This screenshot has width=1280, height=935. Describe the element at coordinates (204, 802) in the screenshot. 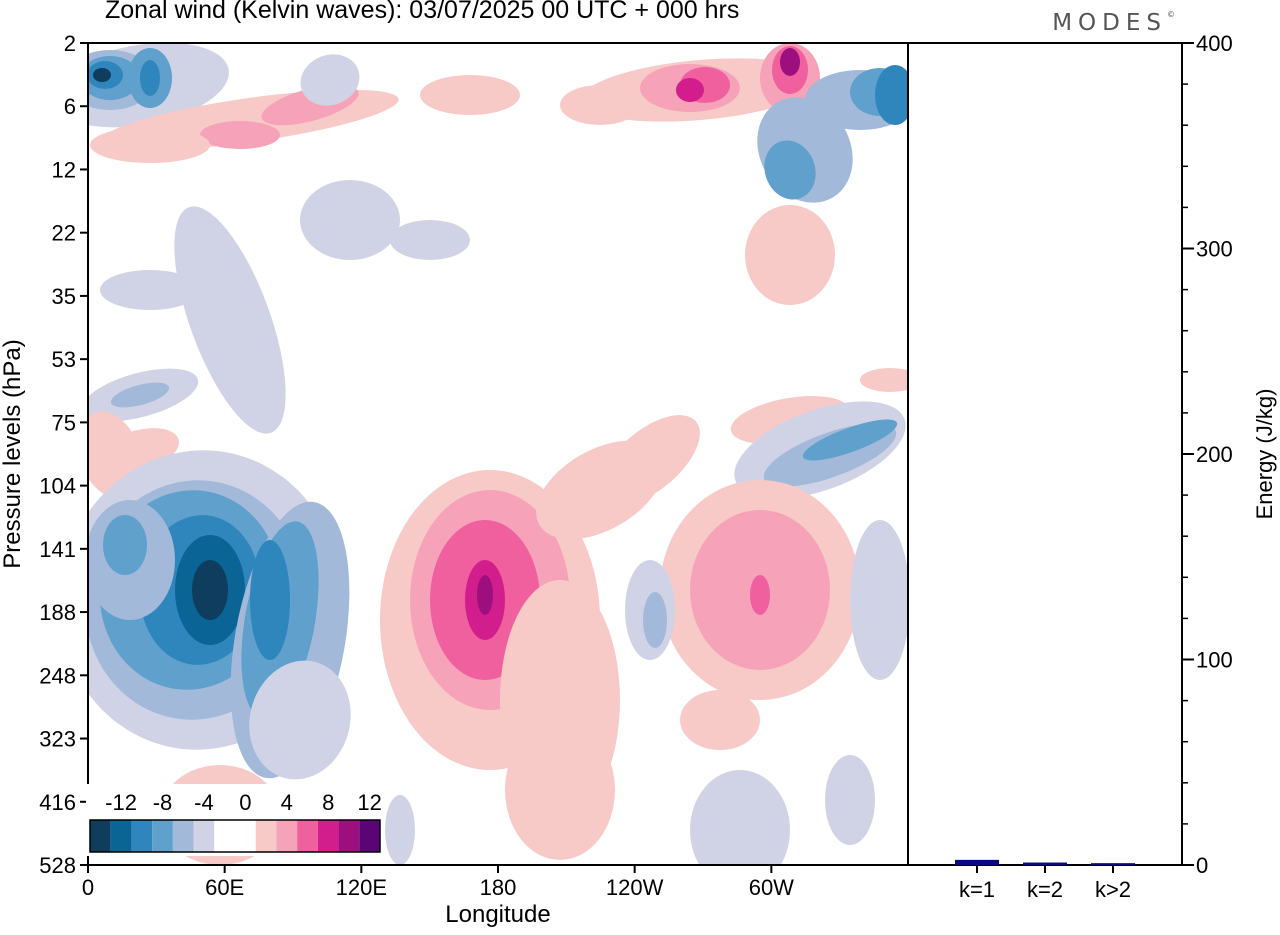

I see `colorbar-label: -4` at that location.